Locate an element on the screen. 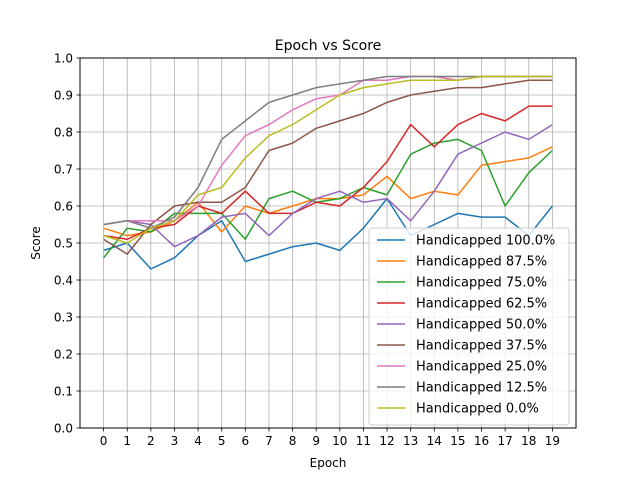  x-tick-label: 3 is located at coordinates (175, 441).